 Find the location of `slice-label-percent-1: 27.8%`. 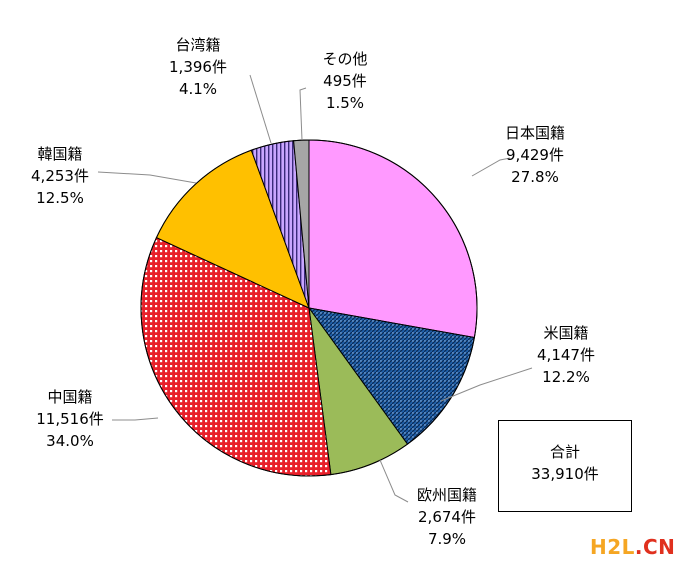

slice-label-percent-1: 27.8% is located at coordinates (535, 177).